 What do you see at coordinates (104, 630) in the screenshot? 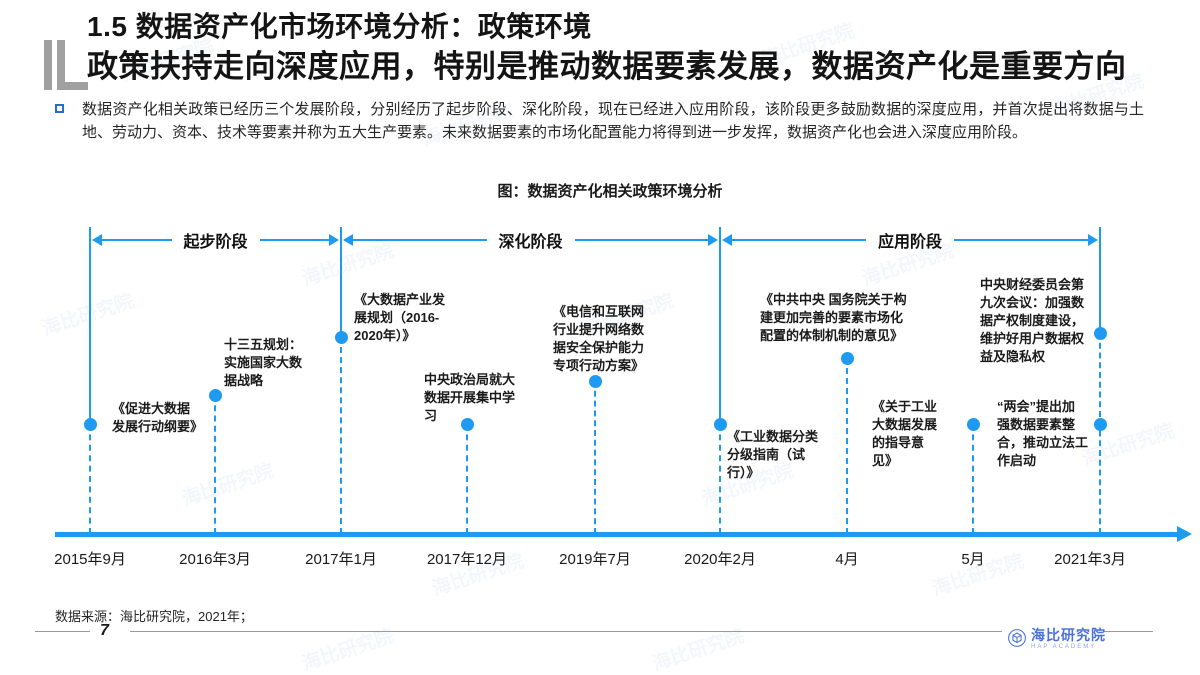
I see `page-number: 7` at bounding box center [104, 630].